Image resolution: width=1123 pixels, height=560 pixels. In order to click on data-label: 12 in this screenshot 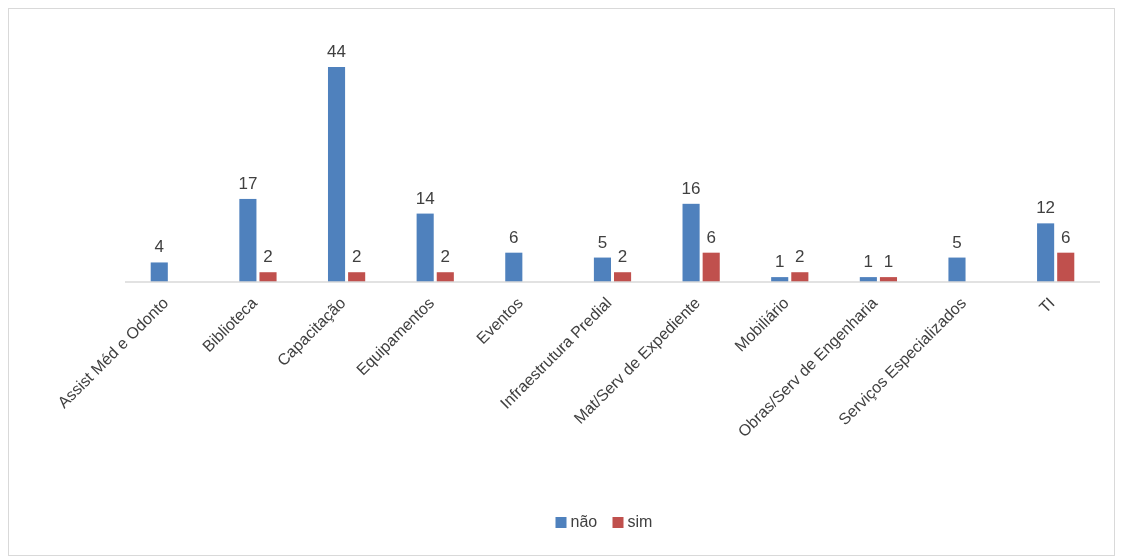, I will do `click(1046, 208)`.